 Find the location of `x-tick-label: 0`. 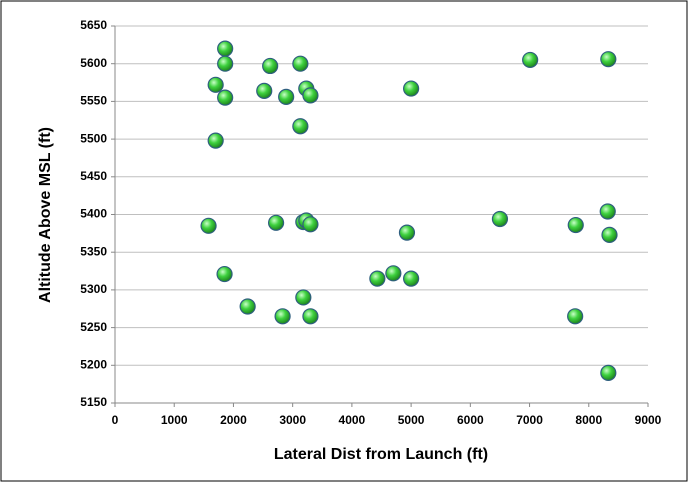

x-tick-label: 0 is located at coordinates (115, 420).